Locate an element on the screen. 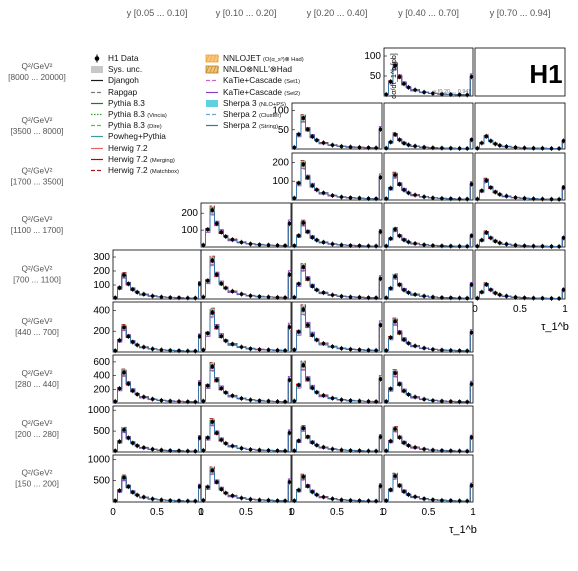 Image resolution: width=578 pixels, height=571 pixels. legend-series-name: NNLOJET is located at coordinates (242, 58).